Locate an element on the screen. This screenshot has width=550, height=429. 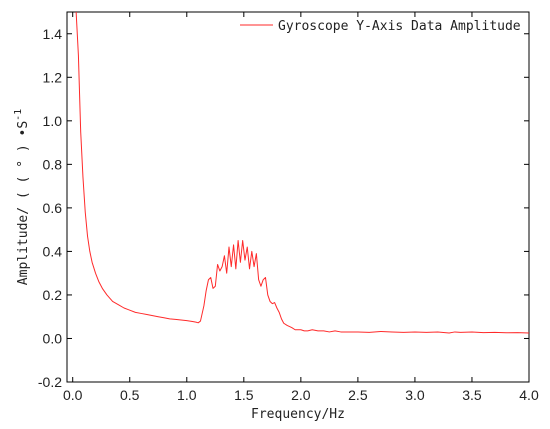
legend: Gyroscope Y-Axis Data Amplitude is located at coordinates (380, 26).